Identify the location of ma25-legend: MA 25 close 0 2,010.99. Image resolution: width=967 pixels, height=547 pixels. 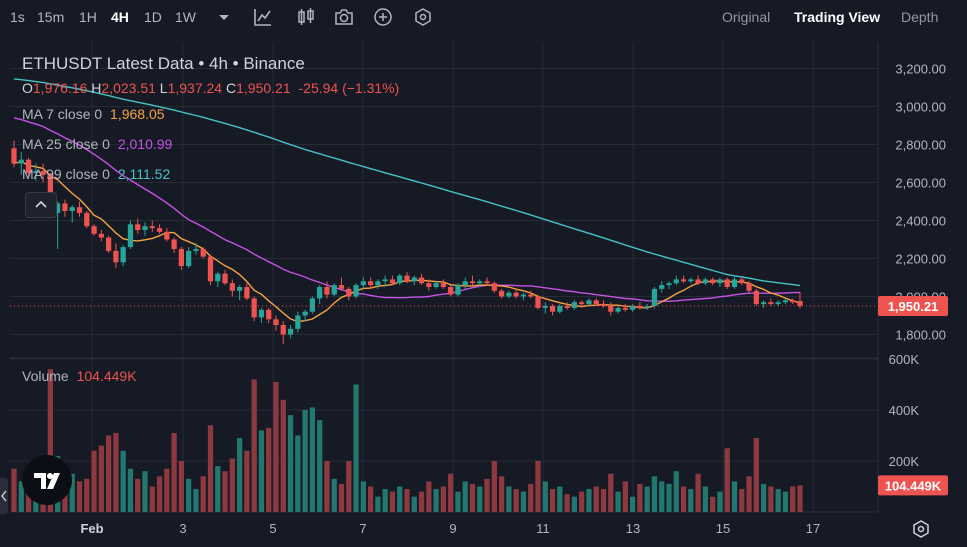
(97, 144).